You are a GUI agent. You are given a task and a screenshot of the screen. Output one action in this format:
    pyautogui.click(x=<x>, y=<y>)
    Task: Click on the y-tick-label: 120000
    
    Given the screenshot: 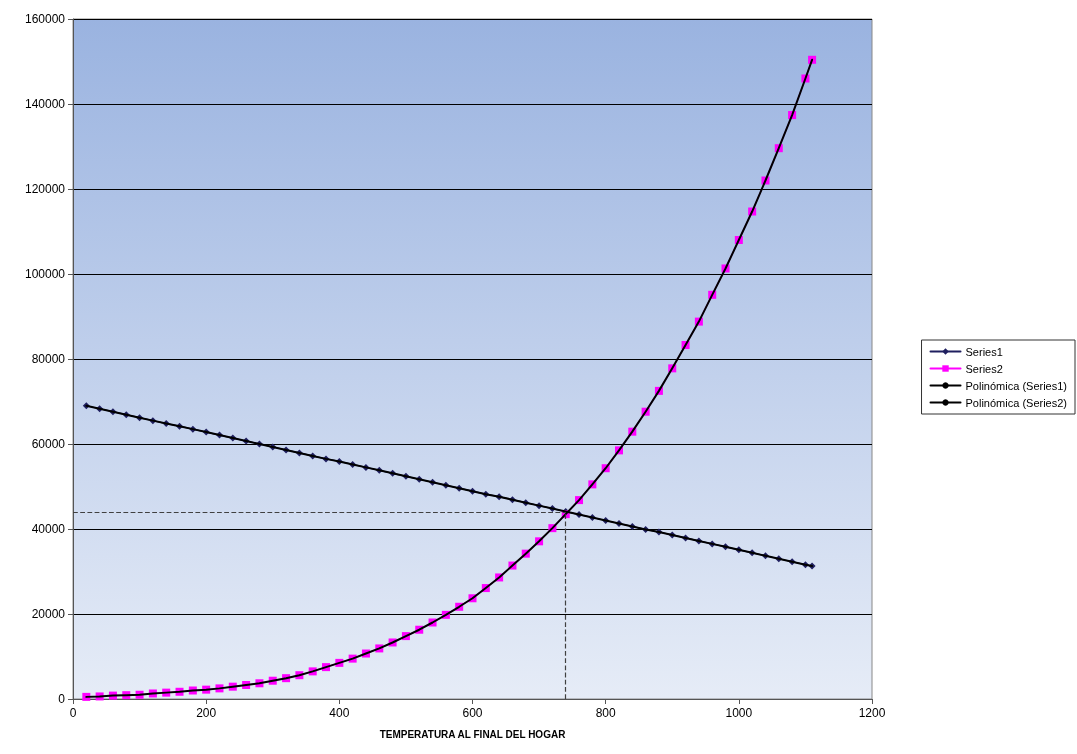 What is the action you would take?
    pyautogui.click(x=45, y=189)
    